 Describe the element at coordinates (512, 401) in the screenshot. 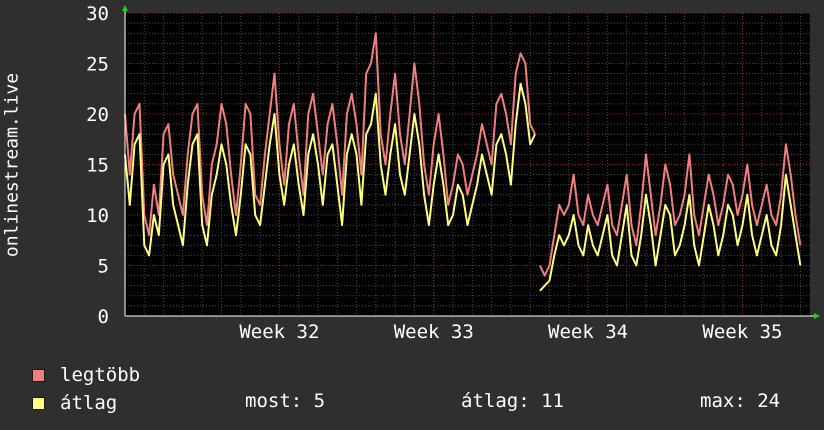

I see `stat-average: átlag: 11` at that location.